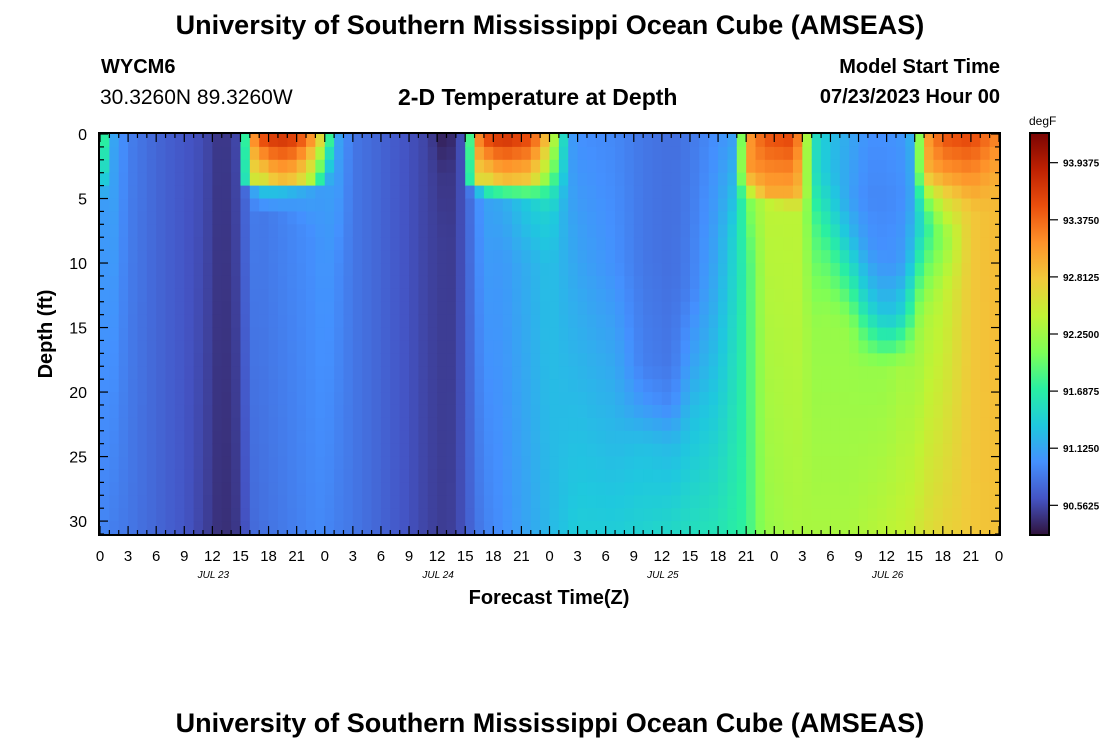 The height and width of the screenshot is (750, 1100). I want to click on x-tick-label: 0, so click(549, 556).